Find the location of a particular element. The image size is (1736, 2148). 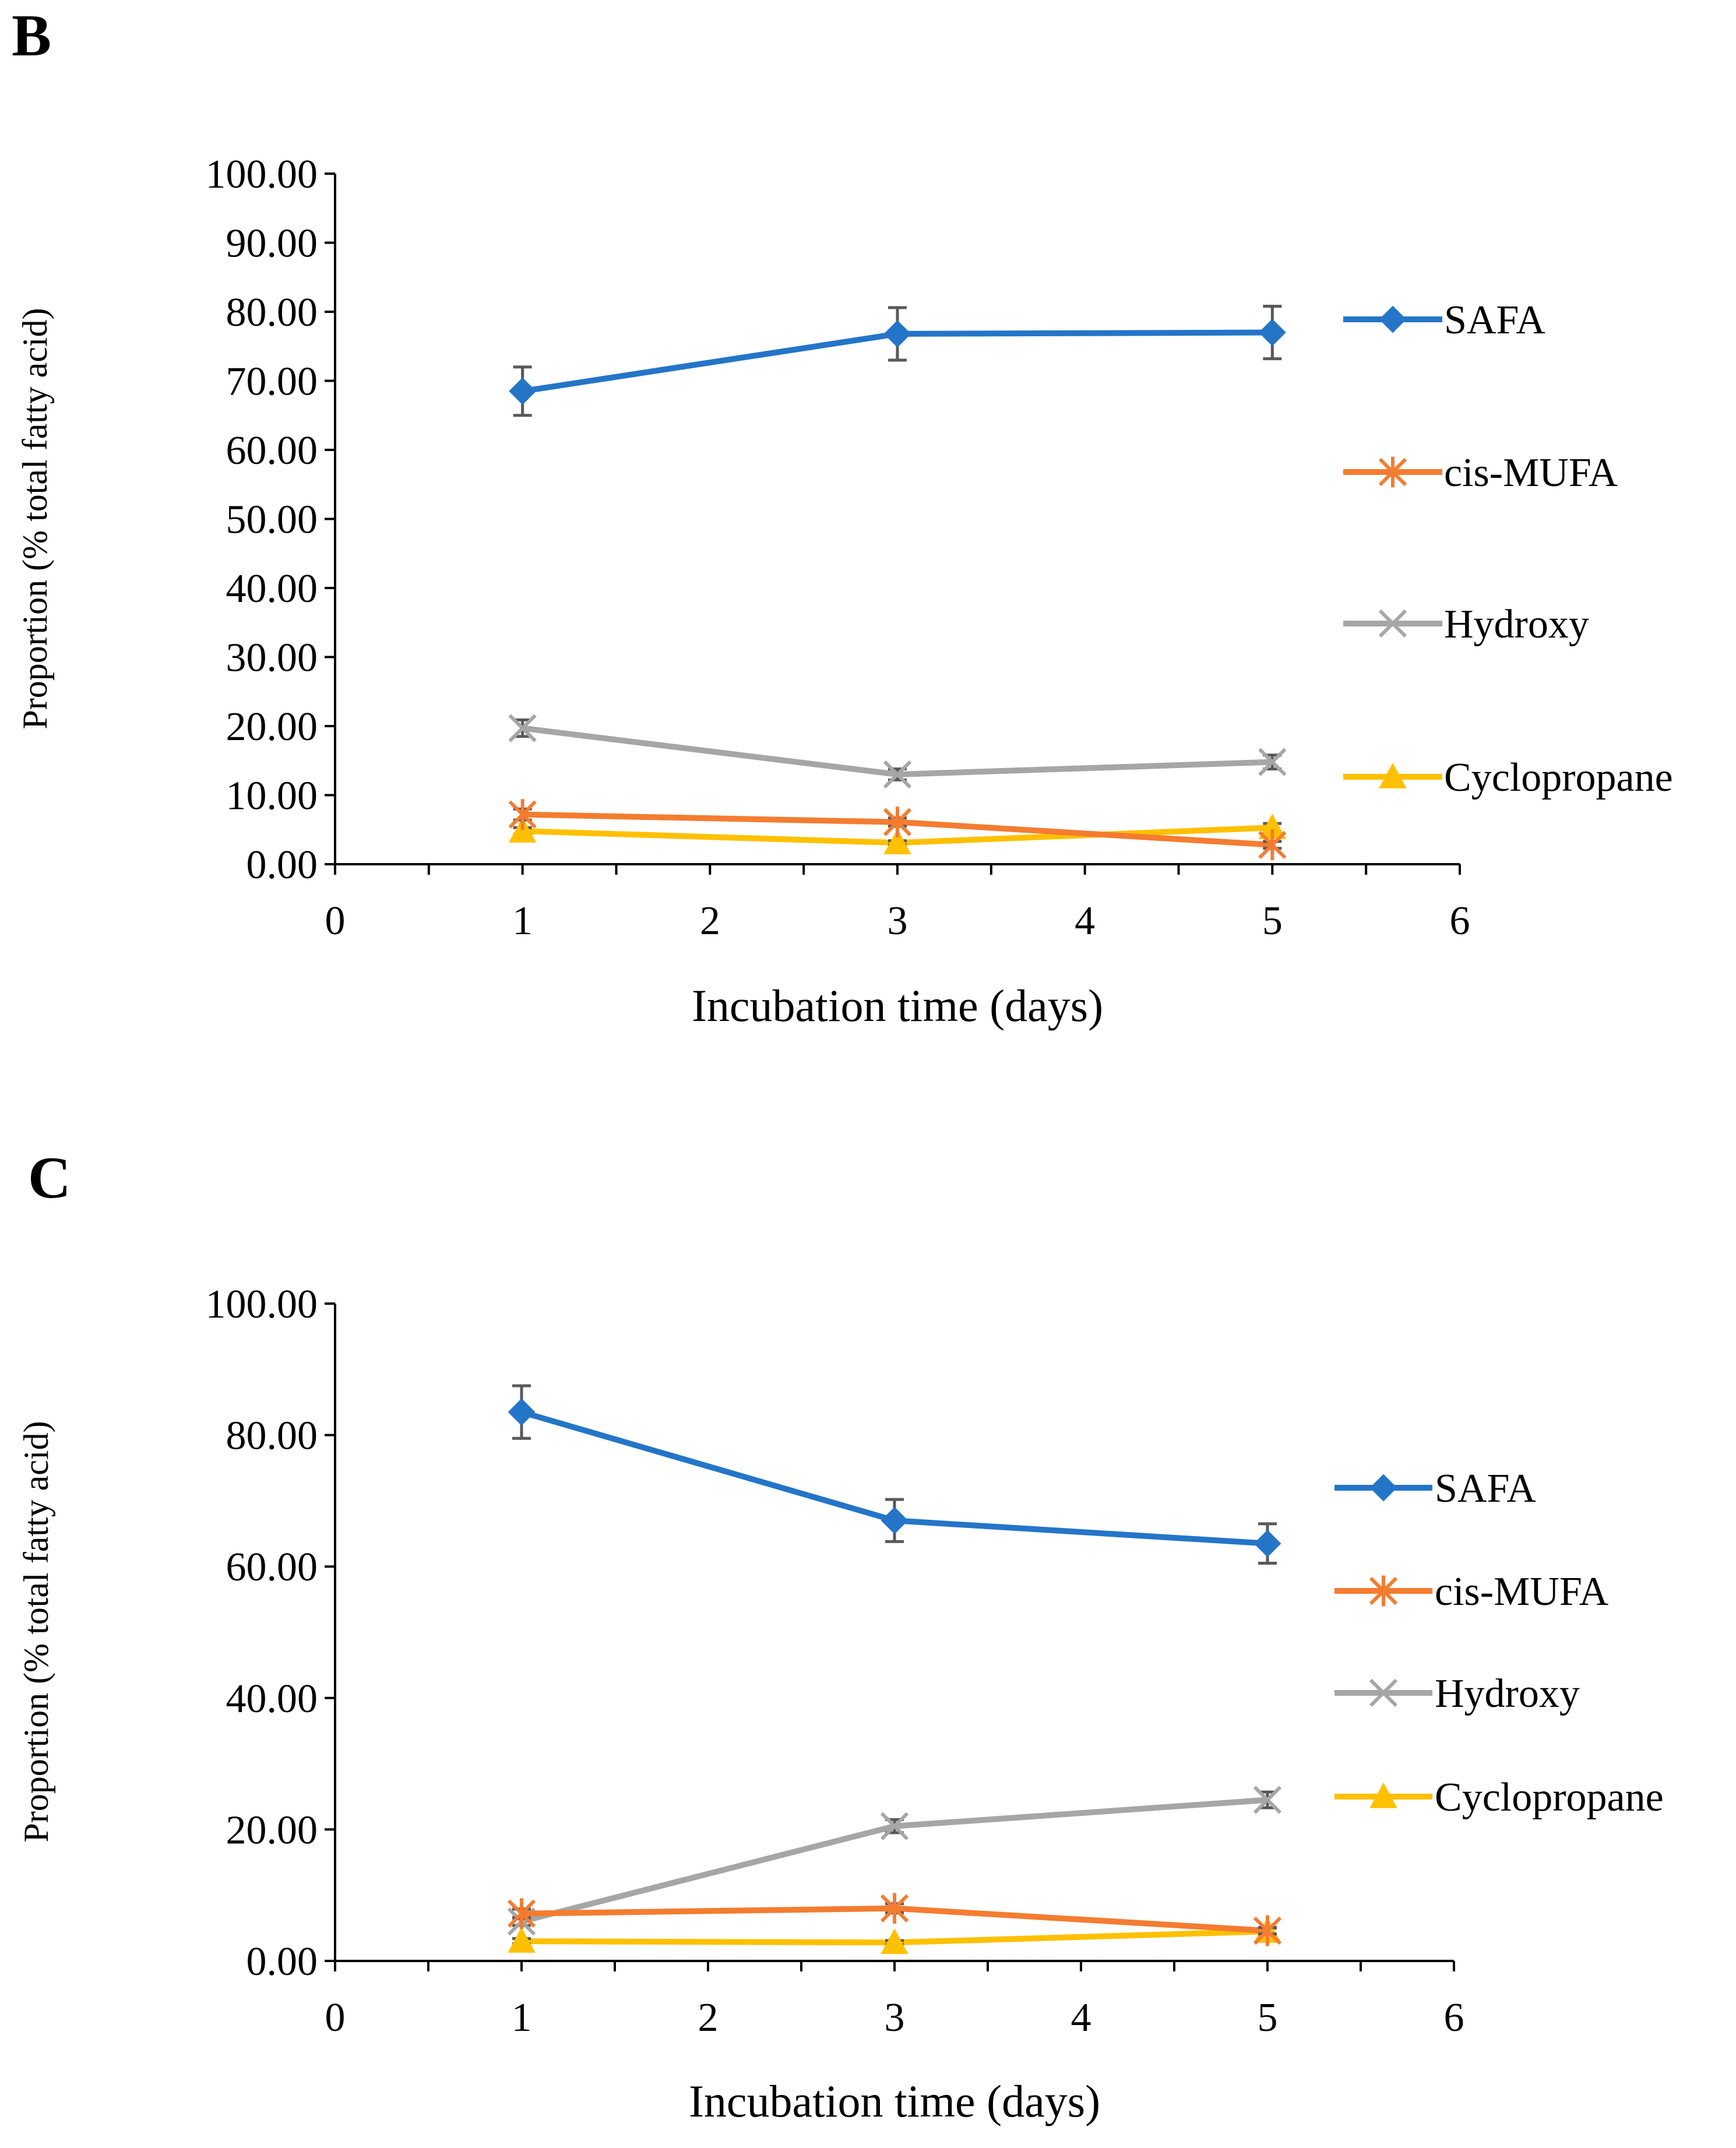

panel-label: B is located at coordinates (31, 36).